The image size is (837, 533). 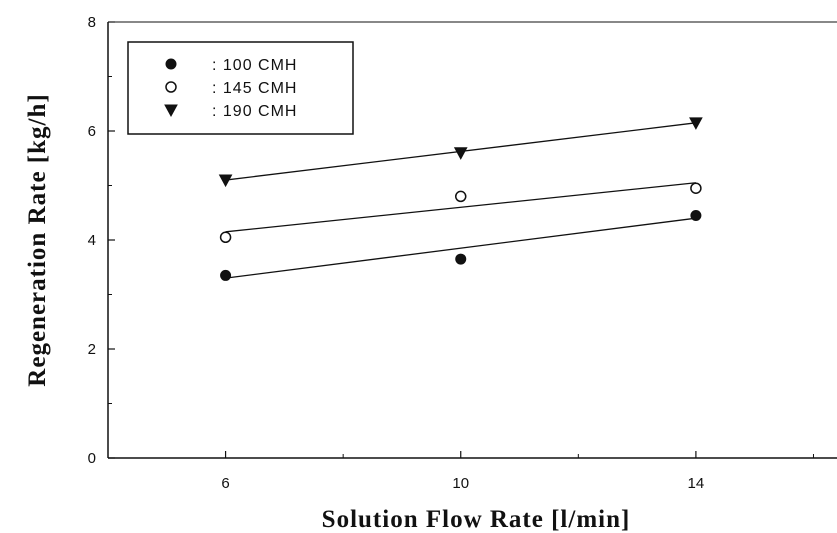 I want to click on legend: : 100 CMH : 145 CMH : 190 CMH, so click(x=240, y=88).